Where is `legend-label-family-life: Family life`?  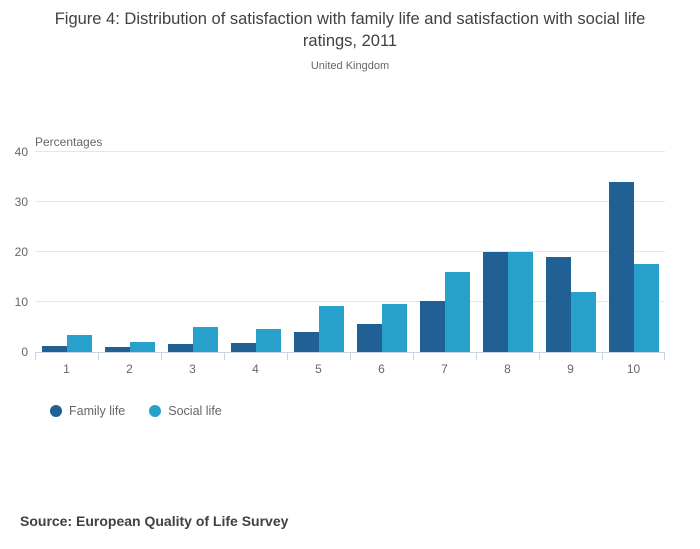 legend-label-family-life: Family life is located at coordinates (97, 411).